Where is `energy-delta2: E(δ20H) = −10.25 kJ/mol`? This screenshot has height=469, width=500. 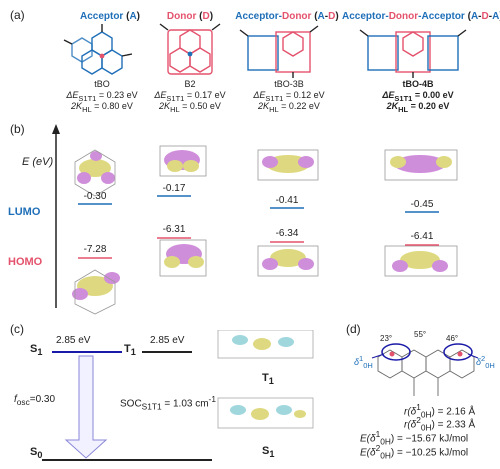
energy-delta2: E(δ20H) = −10.25 kJ/mol is located at coordinates (414, 452).